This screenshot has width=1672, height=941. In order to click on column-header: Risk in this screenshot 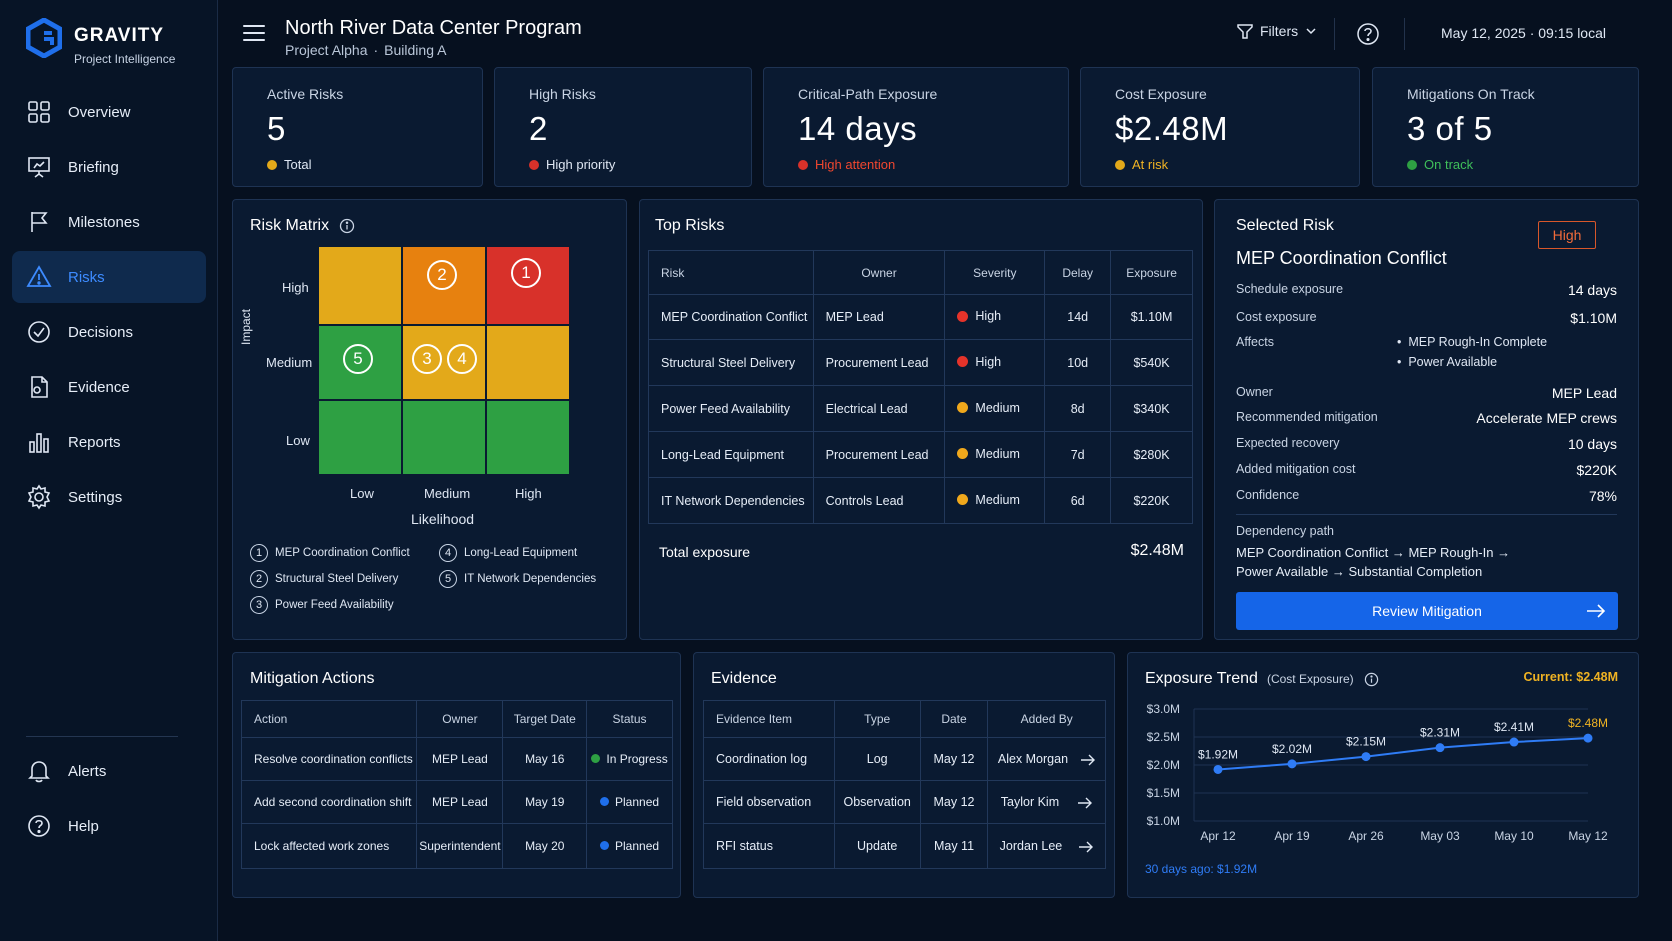, I will do `click(731, 272)`.